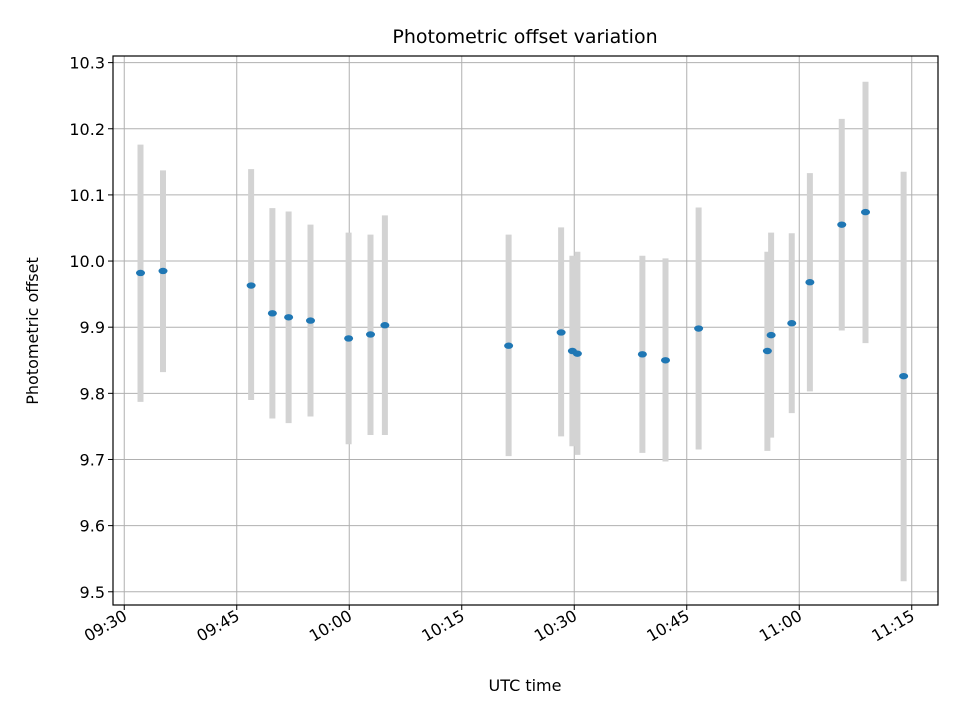 Image resolution: width=960 pixels, height=720 pixels. What do you see at coordinates (87, 195) in the screenshot?
I see `y-tick-label: 10.1` at bounding box center [87, 195].